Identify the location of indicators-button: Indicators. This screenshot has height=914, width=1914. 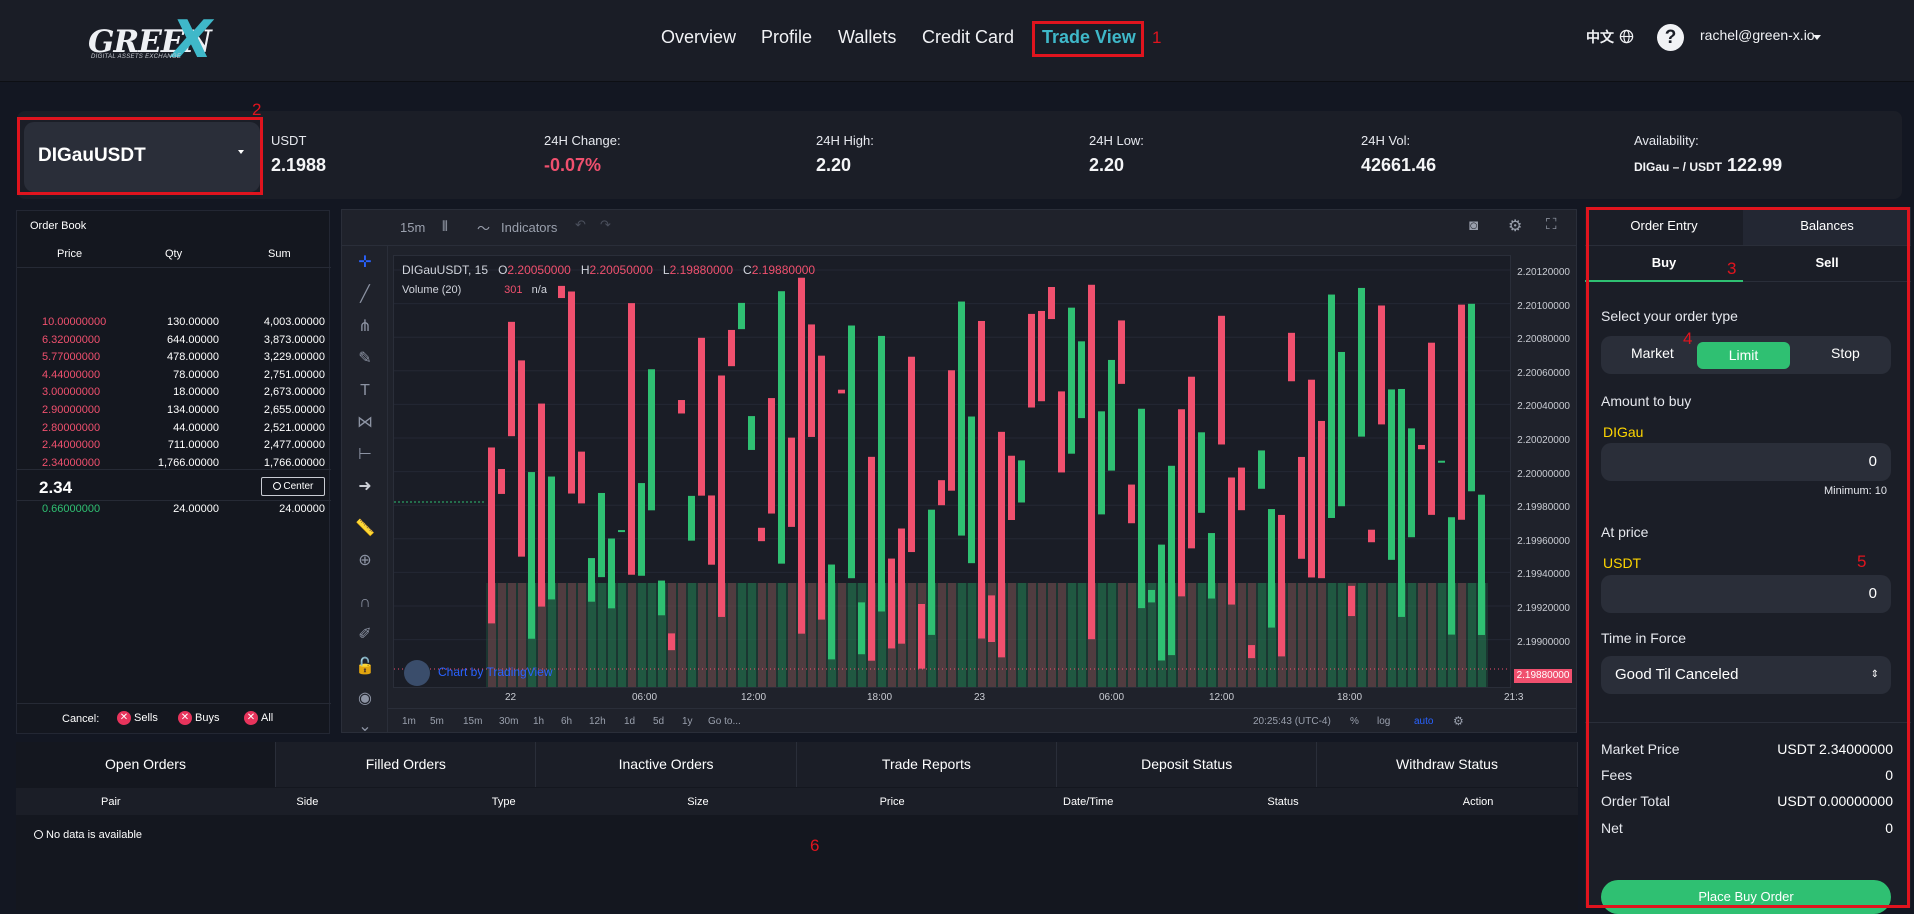
(529, 227).